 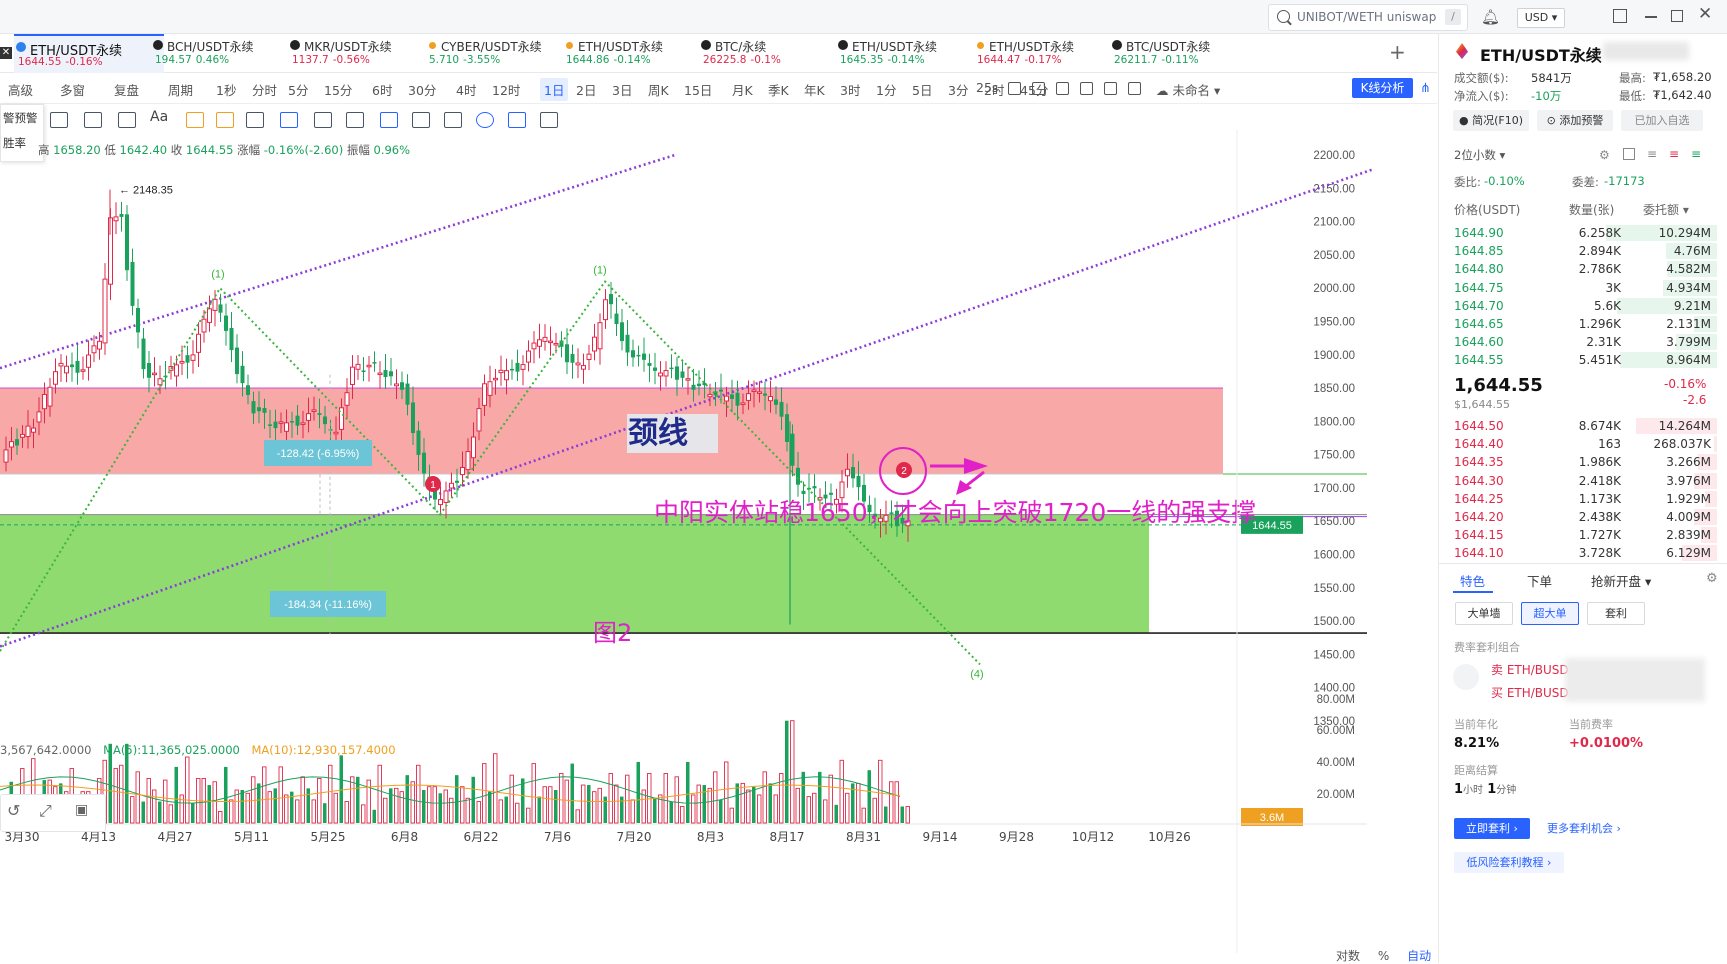 What do you see at coordinates (82, 810) in the screenshot?
I see `image-icon: ▣` at bounding box center [82, 810].